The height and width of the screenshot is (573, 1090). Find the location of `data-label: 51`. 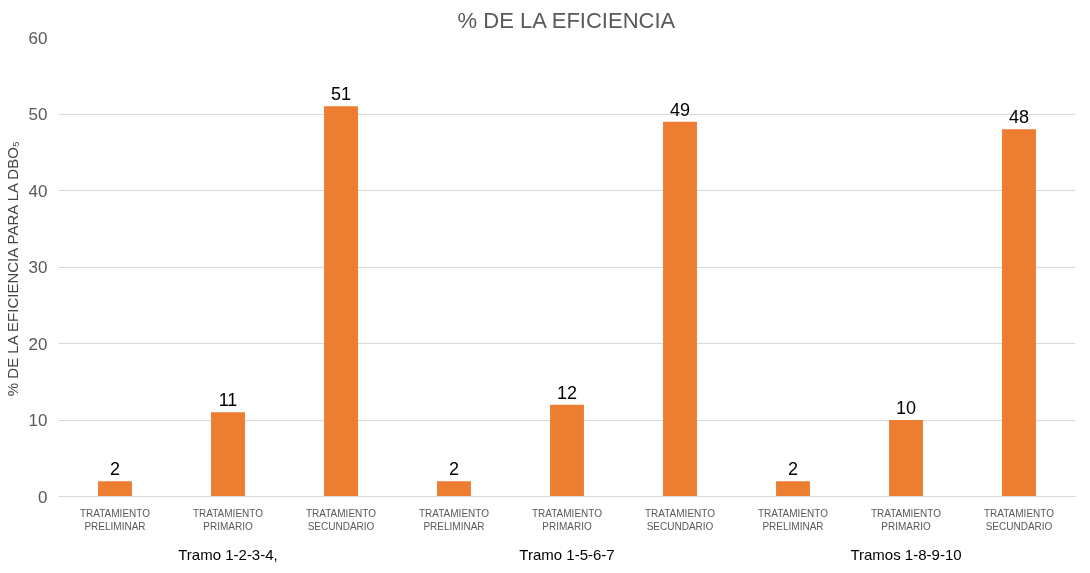

data-label: 51 is located at coordinates (341, 94).